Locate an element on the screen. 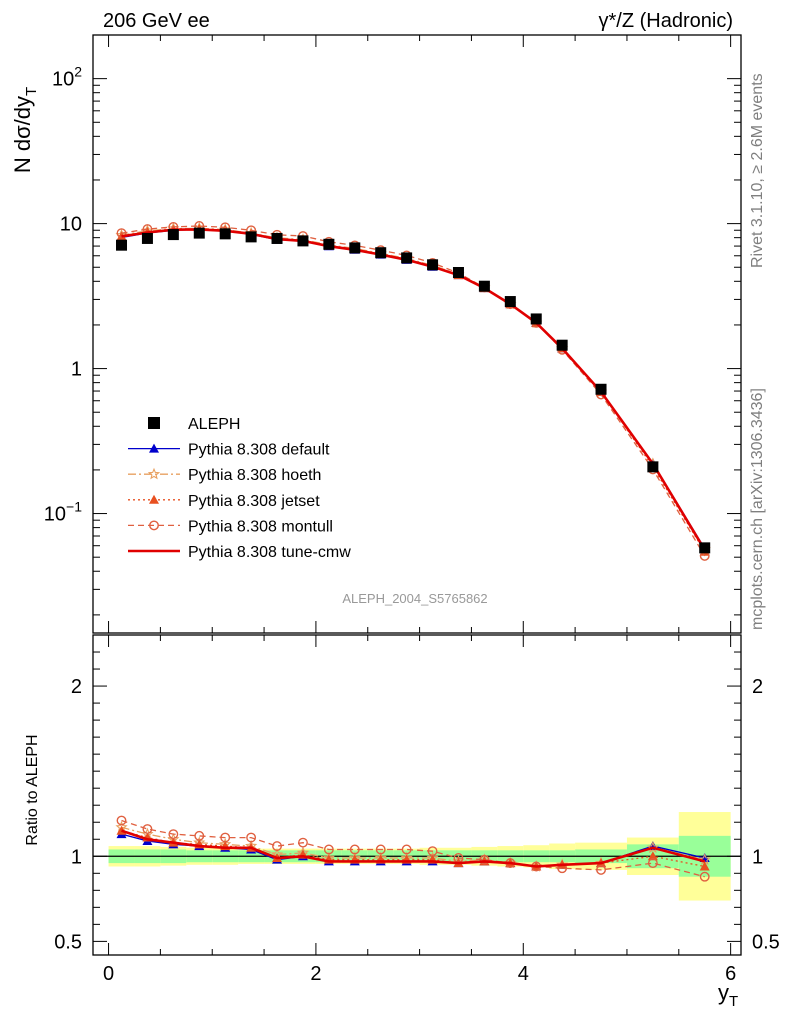 Image resolution: width=786 pixels, height=1024 pixels. ratio-y-tick-label-right: 1 is located at coordinates (757, 857).